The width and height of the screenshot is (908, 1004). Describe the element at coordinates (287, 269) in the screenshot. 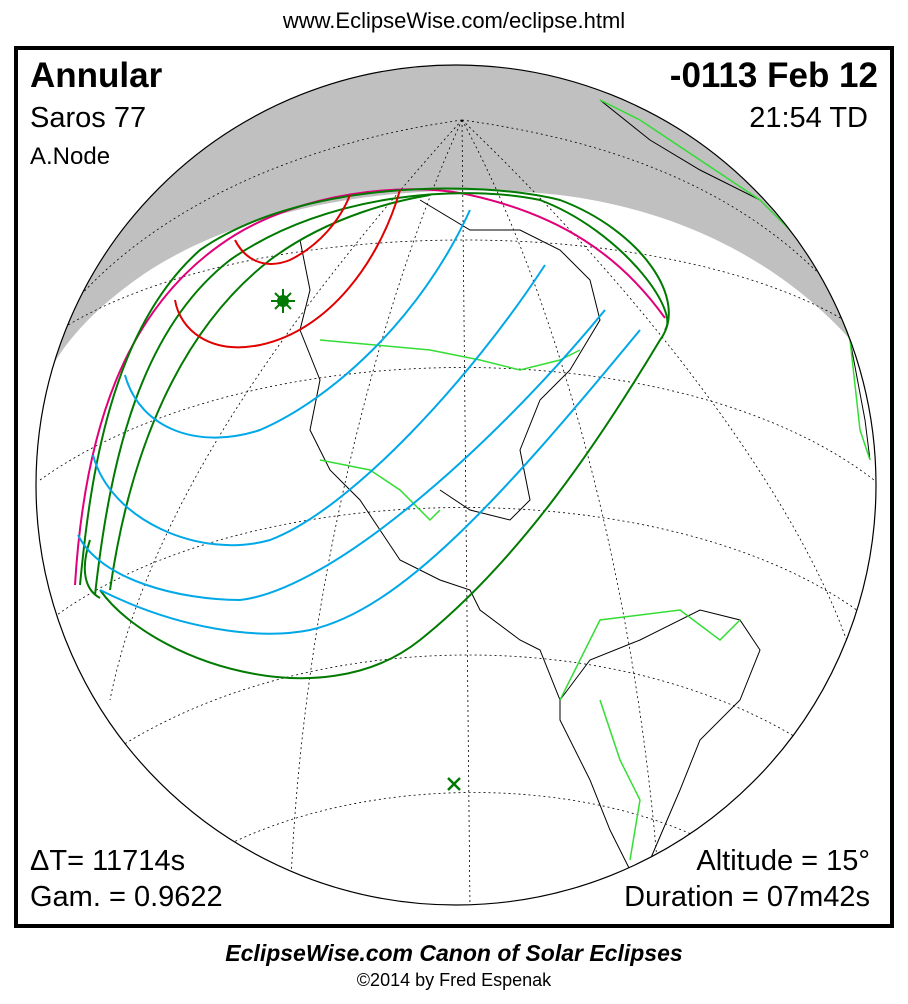

I see `contact-curve` at that location.